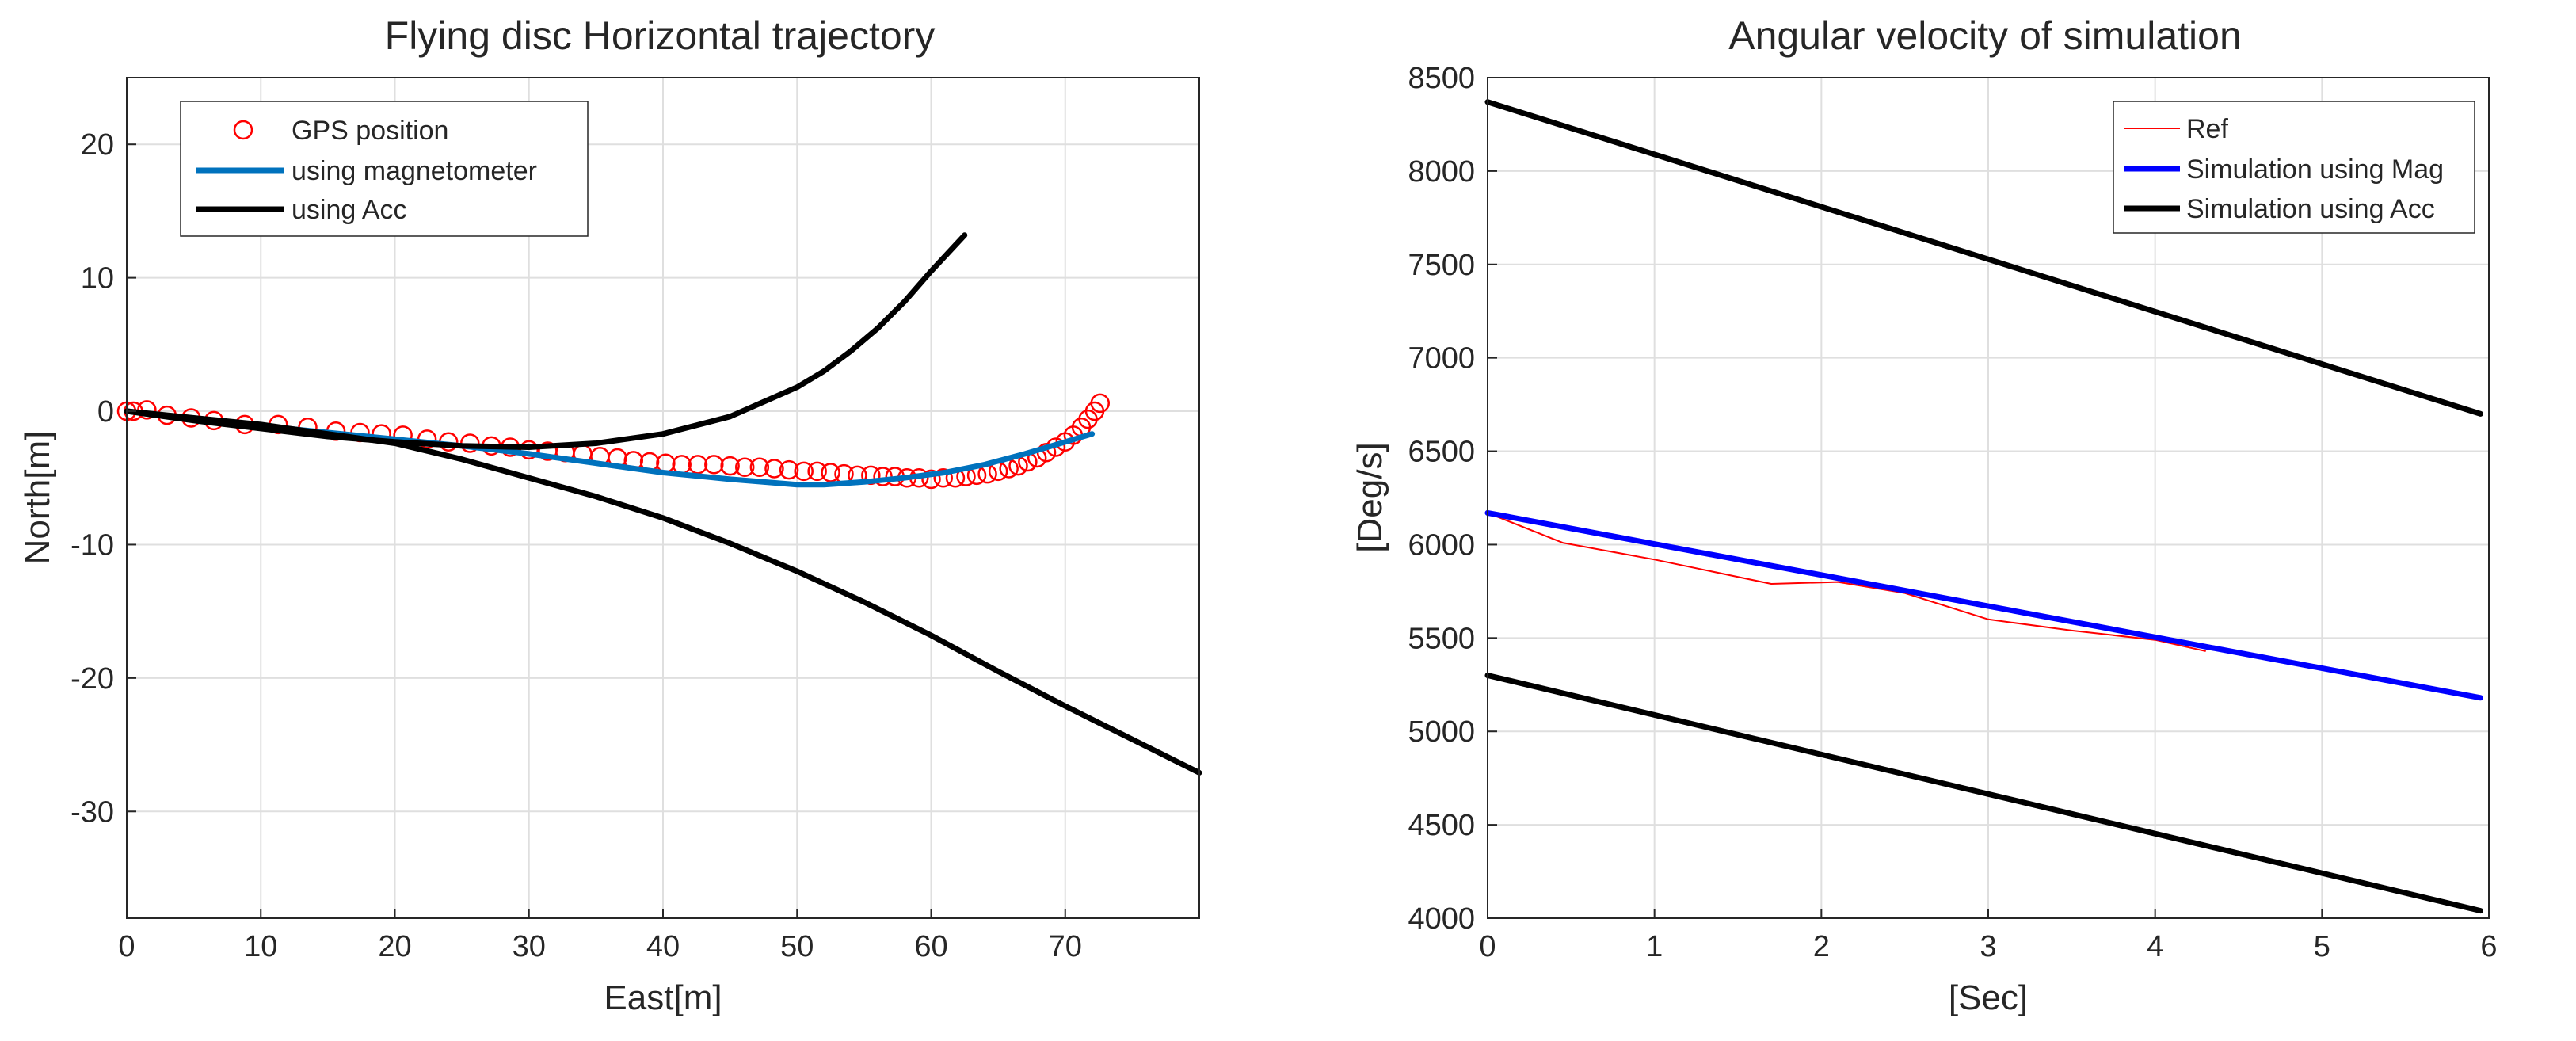  What do you see at coordinates (1985, 35) in the screenshot?
I see `chart-angular-velocity-title: Angular velocity of simulation` at bounding box center [1985, 35].